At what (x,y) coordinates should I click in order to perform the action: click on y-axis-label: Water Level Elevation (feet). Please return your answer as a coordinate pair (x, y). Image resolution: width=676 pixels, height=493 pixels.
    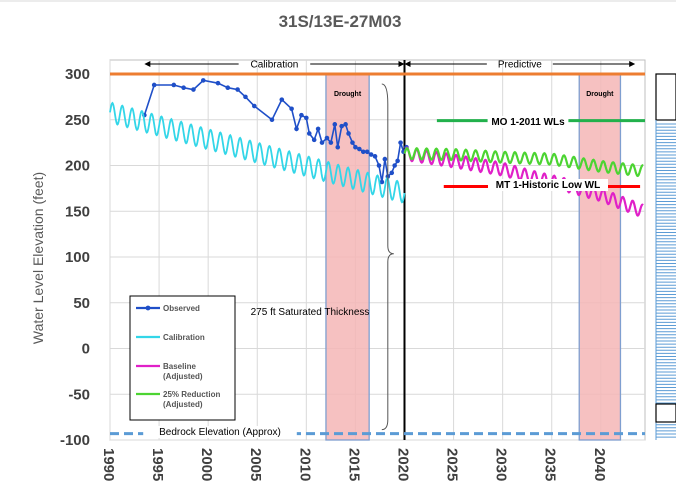
    Looking at the image, I should click on (38, 258).